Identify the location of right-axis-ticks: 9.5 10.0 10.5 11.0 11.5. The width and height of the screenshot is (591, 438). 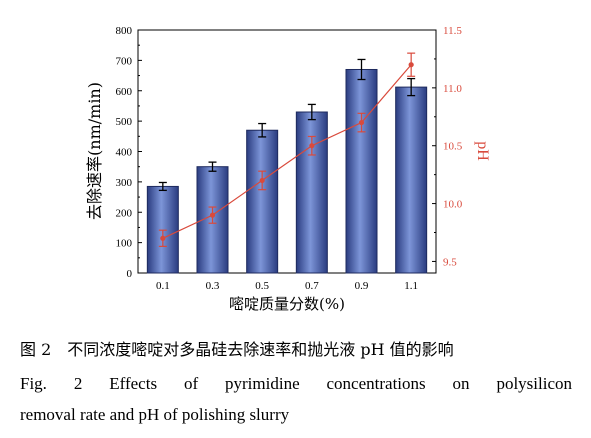
(447, 146).